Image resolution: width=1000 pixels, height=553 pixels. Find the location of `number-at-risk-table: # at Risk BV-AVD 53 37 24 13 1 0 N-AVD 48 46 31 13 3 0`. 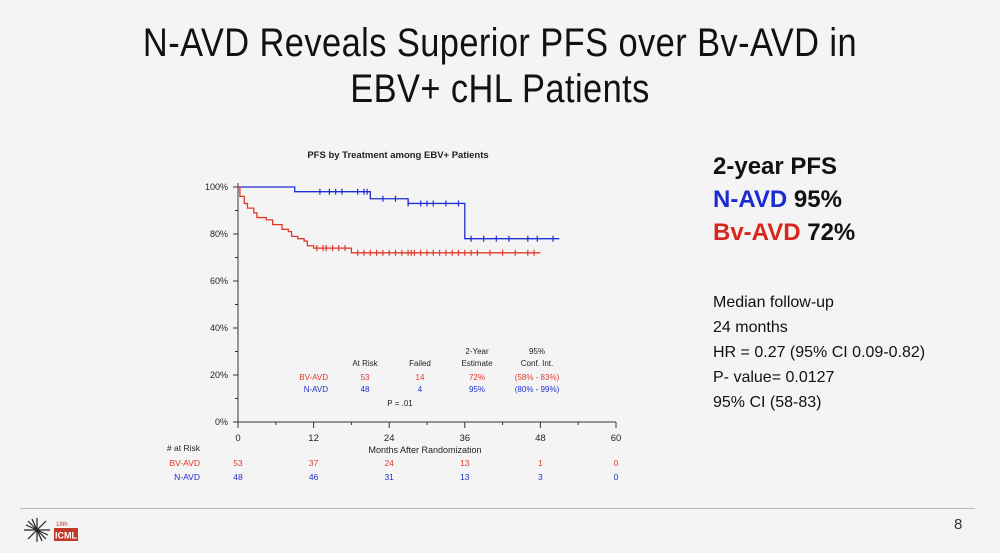

number-at-risk-table: # at Risk BV-AVD 53 37 24 13 1 0 N-AVD 48 46 31 13 3 0 is located at coordinates (393, 462).